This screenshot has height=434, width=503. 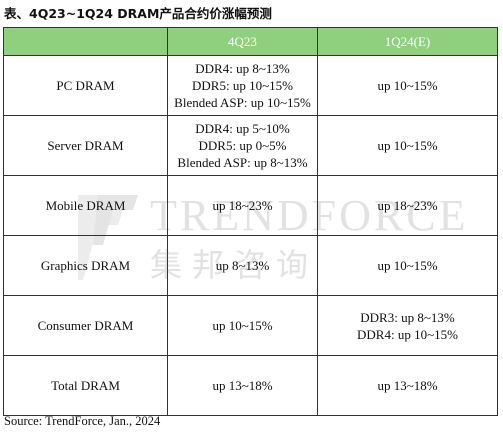 What do you see at coordinates (242, 41) in the screenshot?
I see `header-4q23: 4Q23` at bounding box center [242, 41].